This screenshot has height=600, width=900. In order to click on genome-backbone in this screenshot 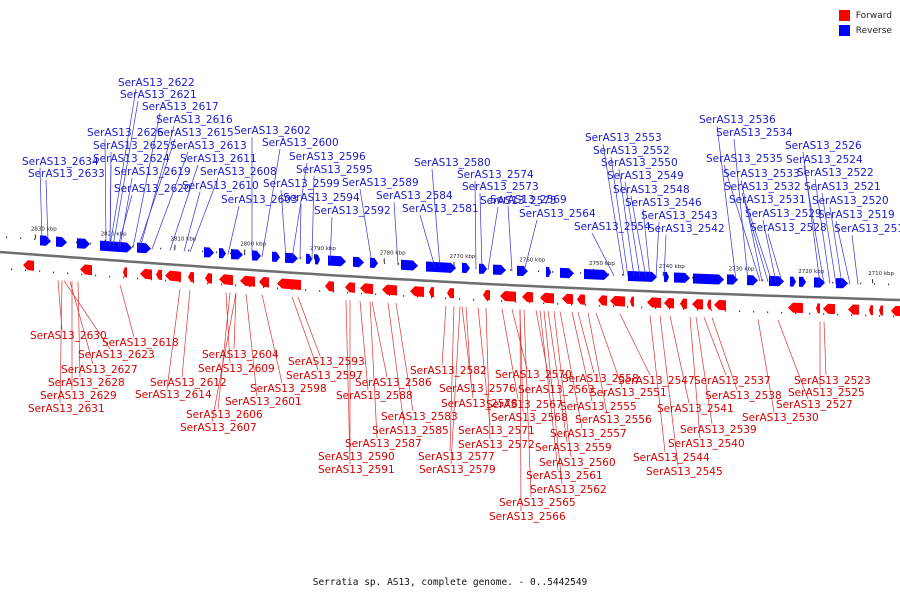, I will do `click(450, 276)`.